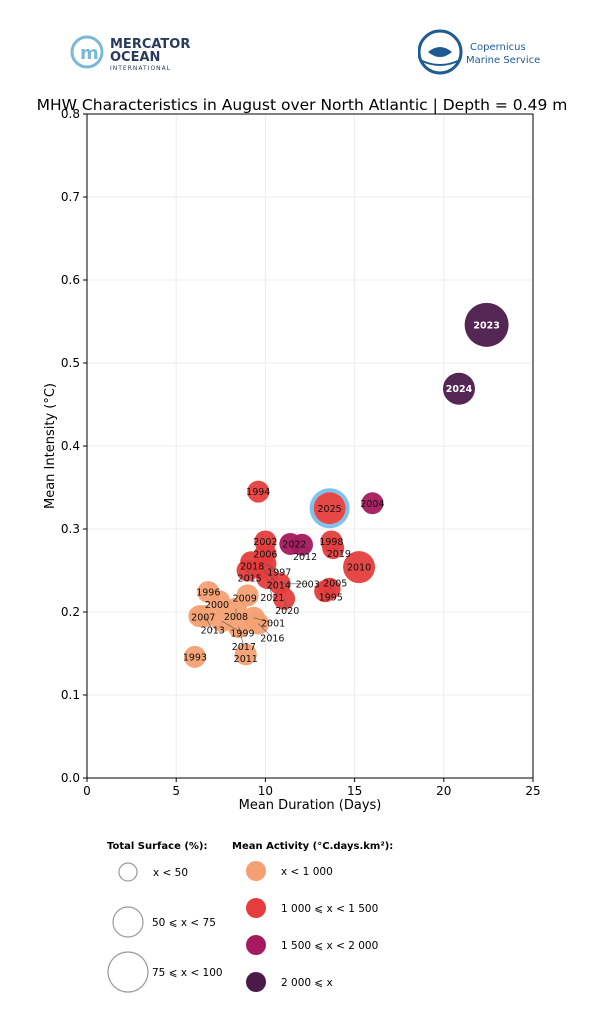  I want to click on x-tick-label: 0, so click(87, 791).